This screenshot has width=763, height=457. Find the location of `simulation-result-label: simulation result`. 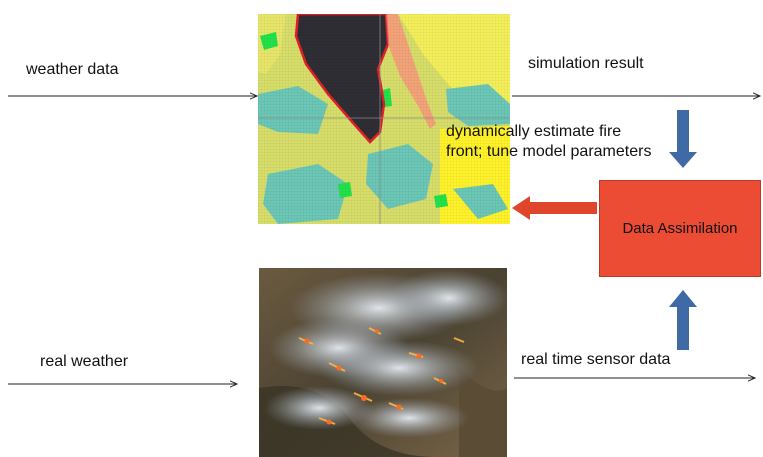

simulation-result-label: simulation result is located at coordinates (586, 63).